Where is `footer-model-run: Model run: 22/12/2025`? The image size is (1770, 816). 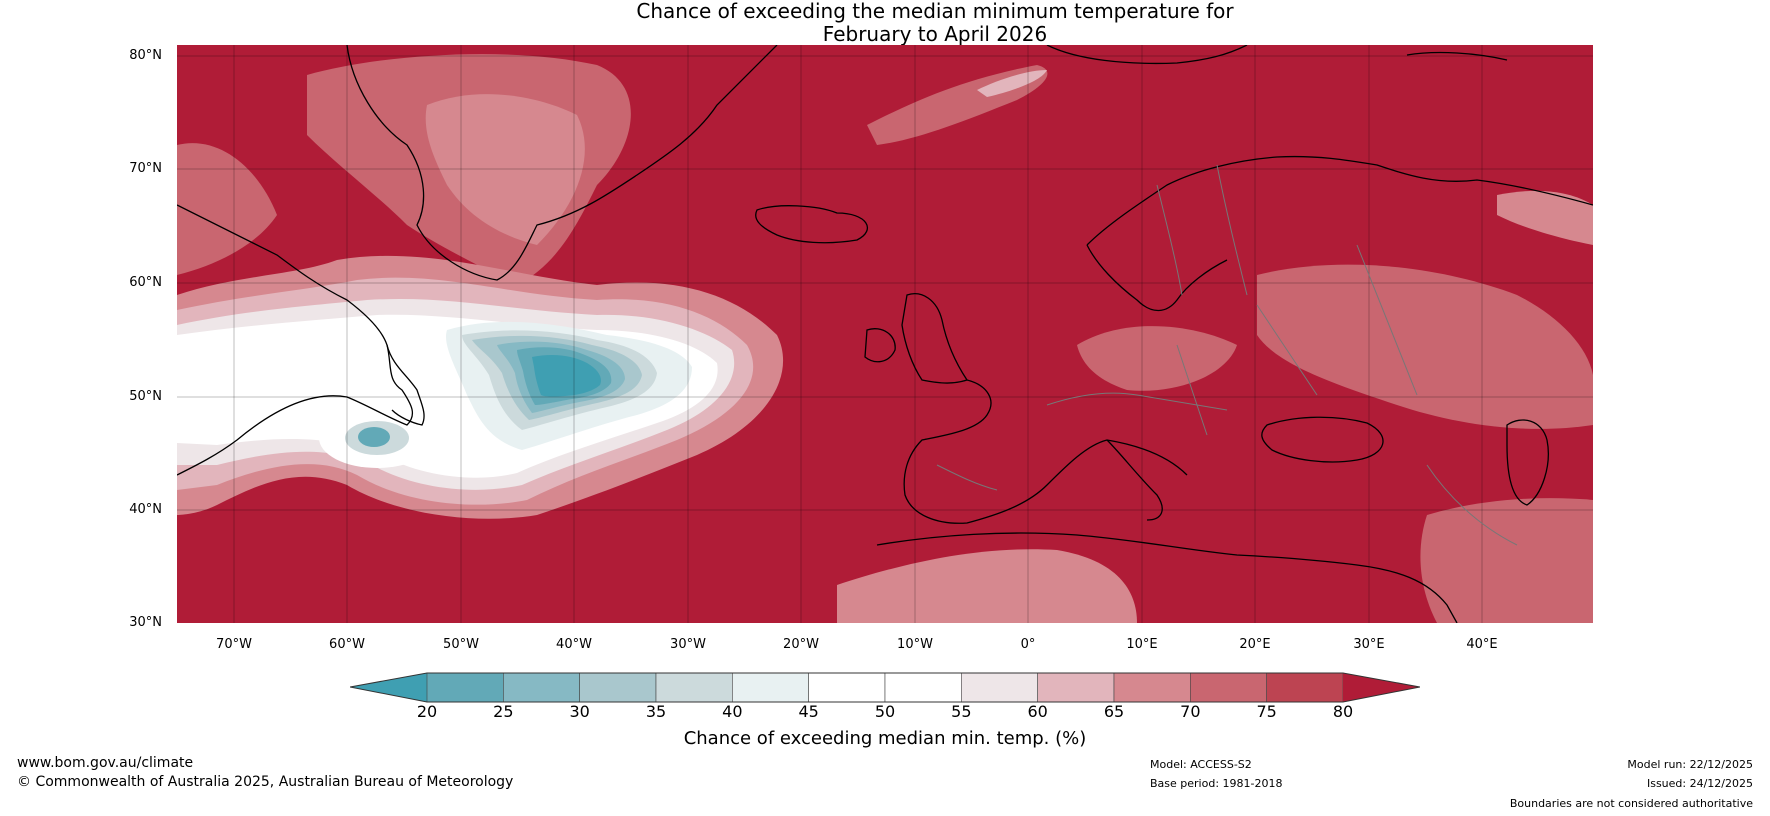
footer-model-run: Model run: 22/12/2025 is located at coordinates (1690, 764).